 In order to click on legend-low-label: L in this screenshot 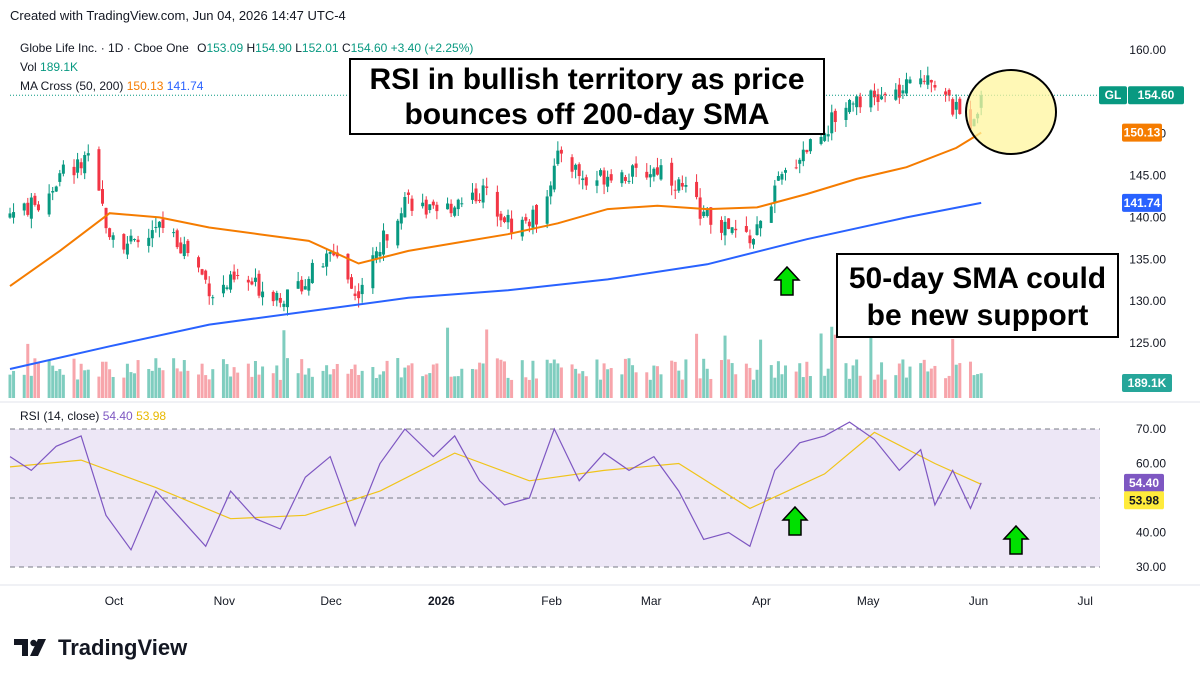, I will do `click(298, 48)`.